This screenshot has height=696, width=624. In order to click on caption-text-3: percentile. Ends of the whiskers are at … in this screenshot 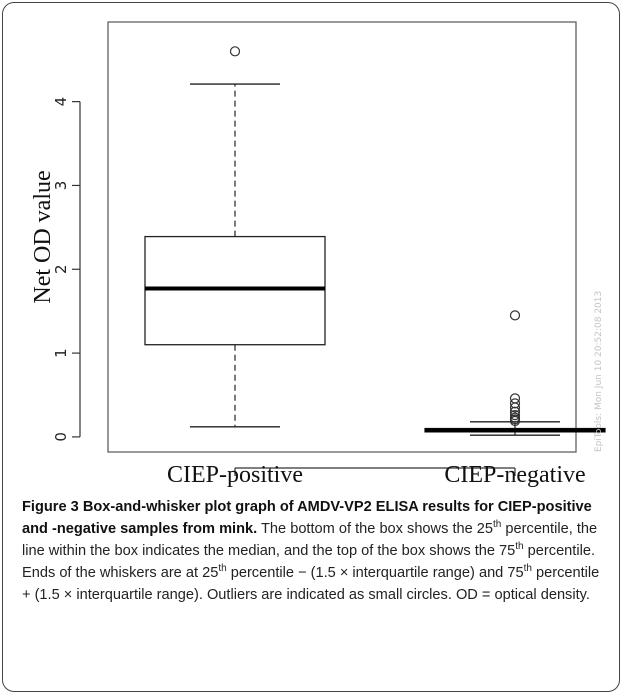, I will do `click(309, 562)`.